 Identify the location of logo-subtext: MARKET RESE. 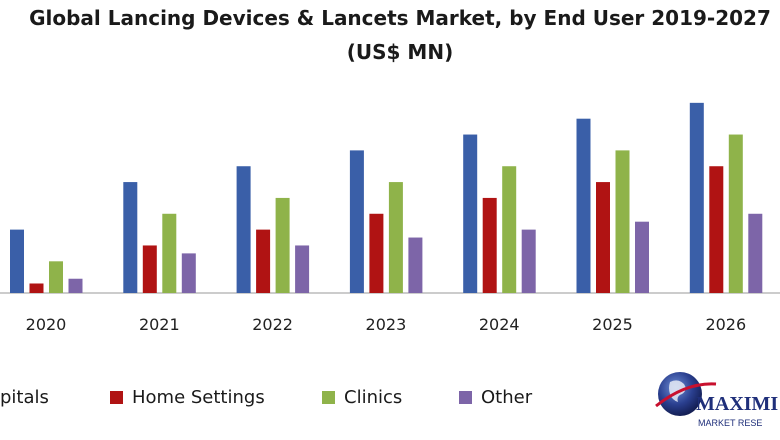
(730, 423).